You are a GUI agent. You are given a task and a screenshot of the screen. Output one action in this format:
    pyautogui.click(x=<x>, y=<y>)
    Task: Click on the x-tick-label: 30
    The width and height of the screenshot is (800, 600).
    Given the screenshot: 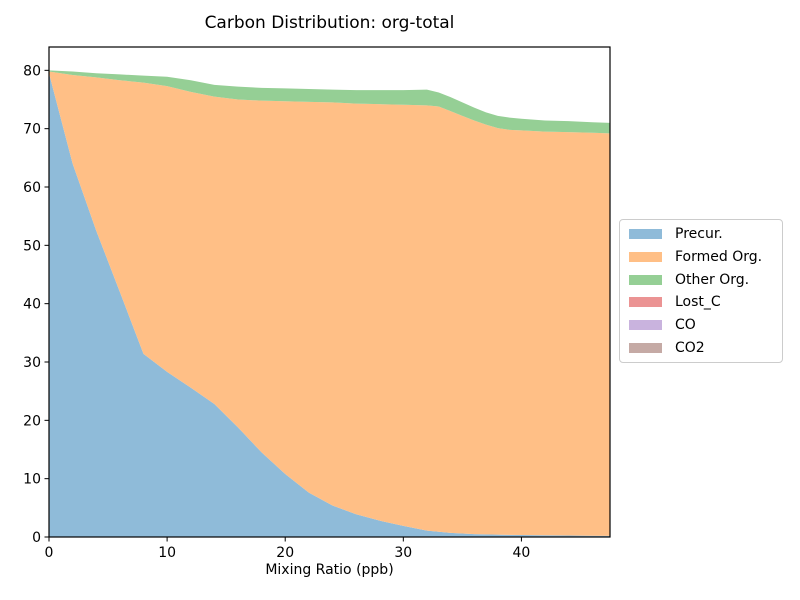 What is the action you would take?
    pyautogui.click(x=403, y=553)
    